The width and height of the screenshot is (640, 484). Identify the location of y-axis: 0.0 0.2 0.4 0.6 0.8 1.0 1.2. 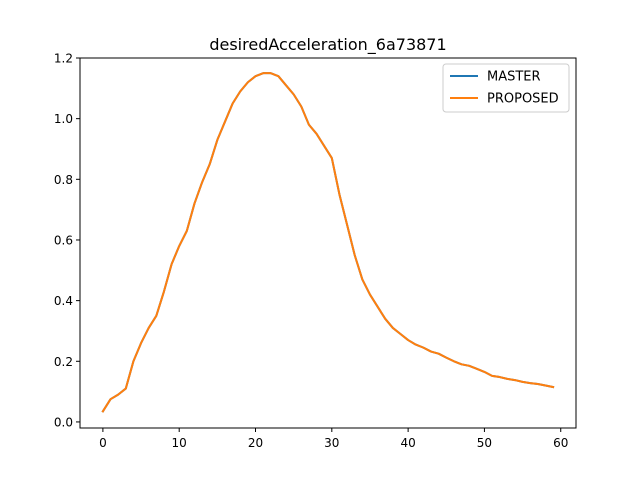
(67, 240).